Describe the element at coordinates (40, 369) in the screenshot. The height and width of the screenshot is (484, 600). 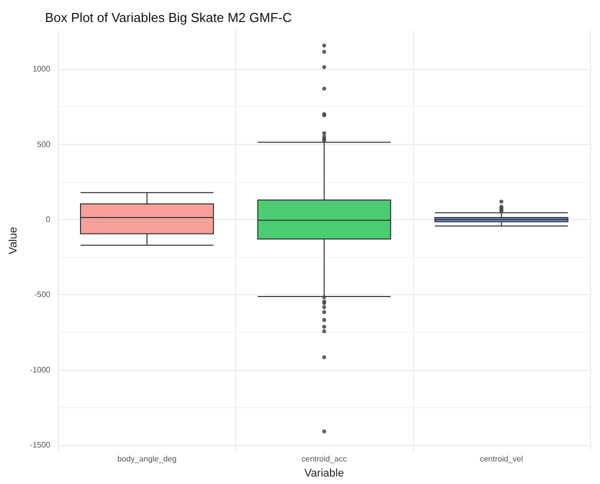
I see `y-tick-label: -1000` at that location.